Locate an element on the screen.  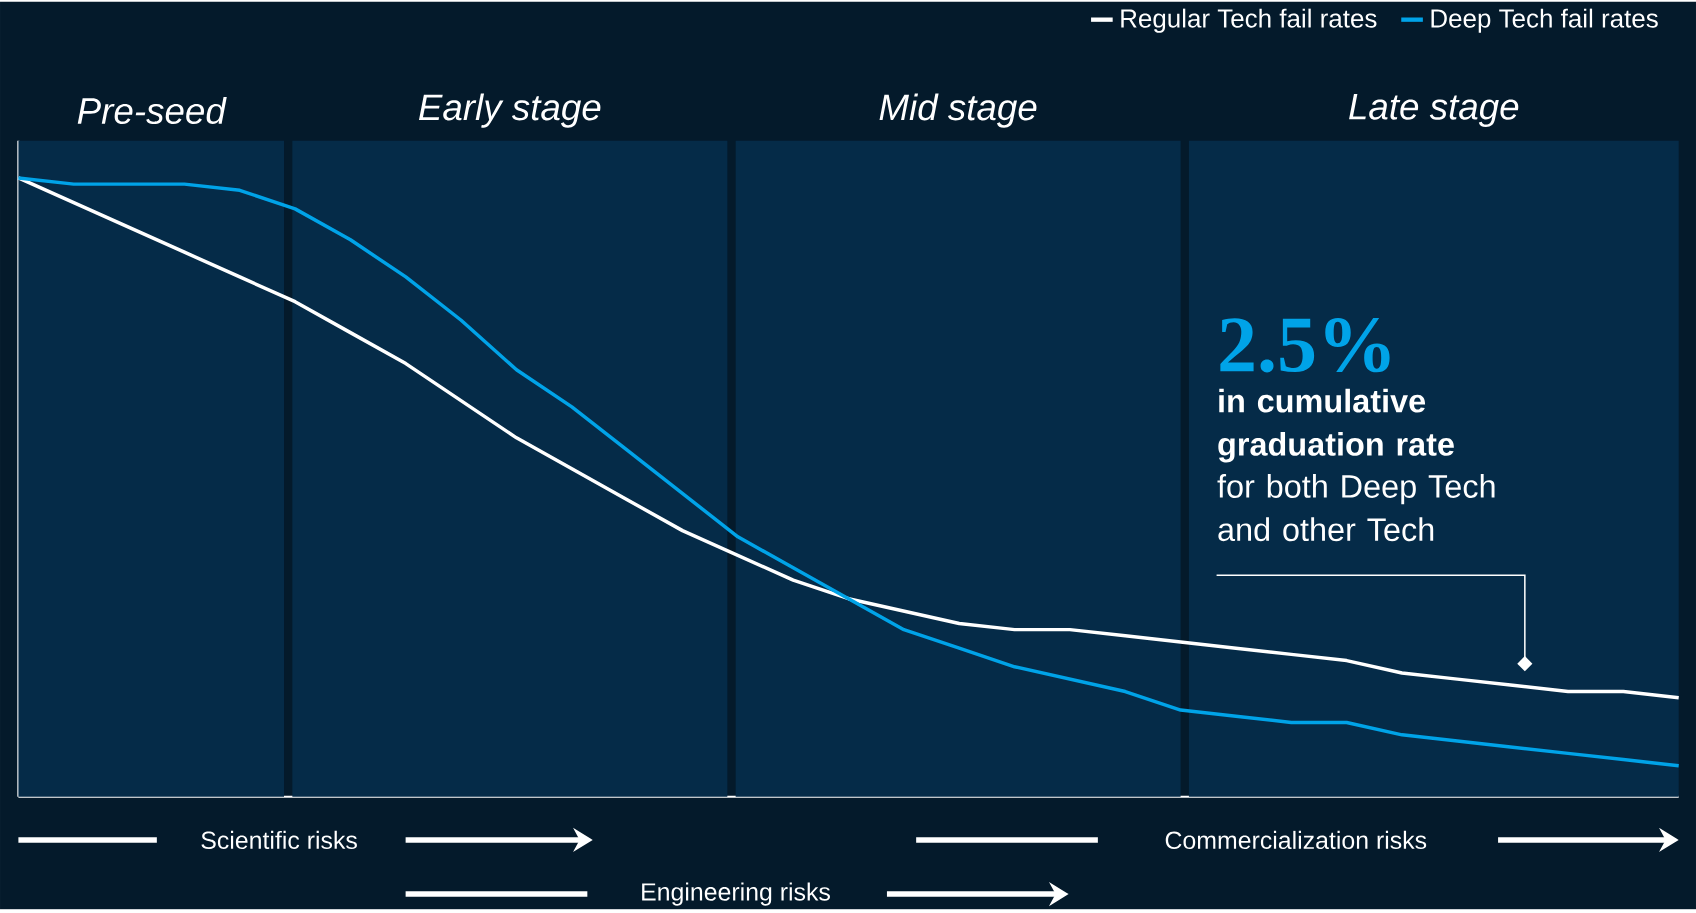
annotation: for both Deep Tech and other Tech is located at coordinates (1356, 508).